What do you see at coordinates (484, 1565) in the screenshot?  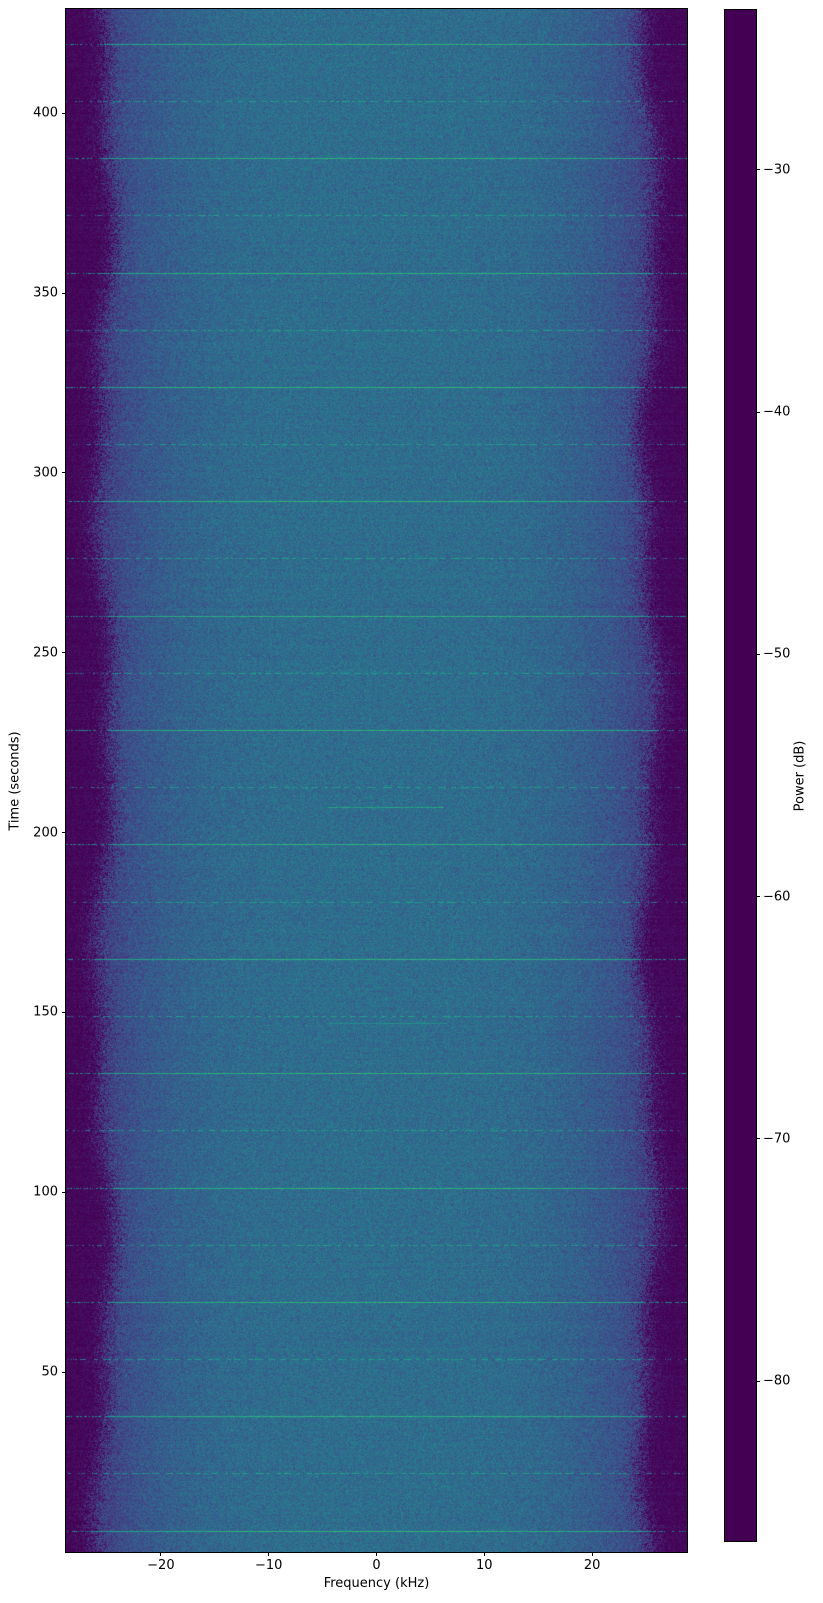 I see `x-tick-label: 10` at bounding box center [484, 1565].